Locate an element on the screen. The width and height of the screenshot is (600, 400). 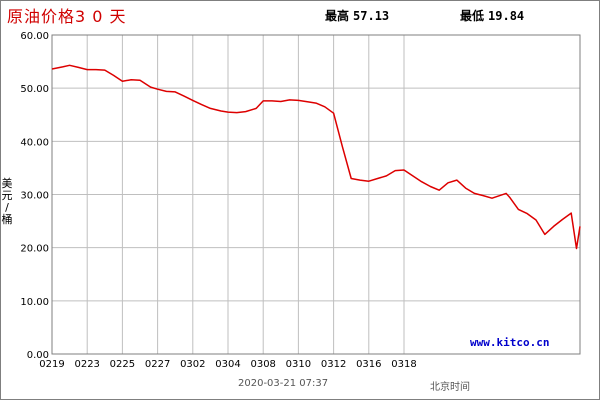
source-watermark: www.kitco.cn is located at coordinates (510, 342).